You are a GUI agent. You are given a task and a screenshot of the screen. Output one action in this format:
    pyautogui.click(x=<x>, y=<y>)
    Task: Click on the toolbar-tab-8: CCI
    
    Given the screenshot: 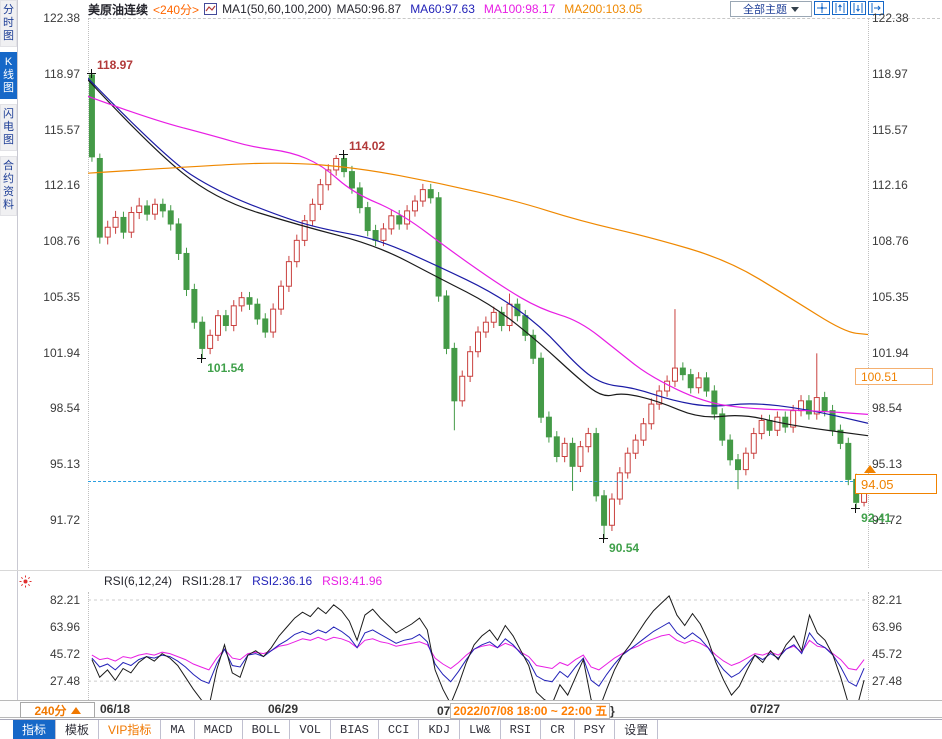 What is the action you would take?
    pyautogui.click(x=399, y=729)
    